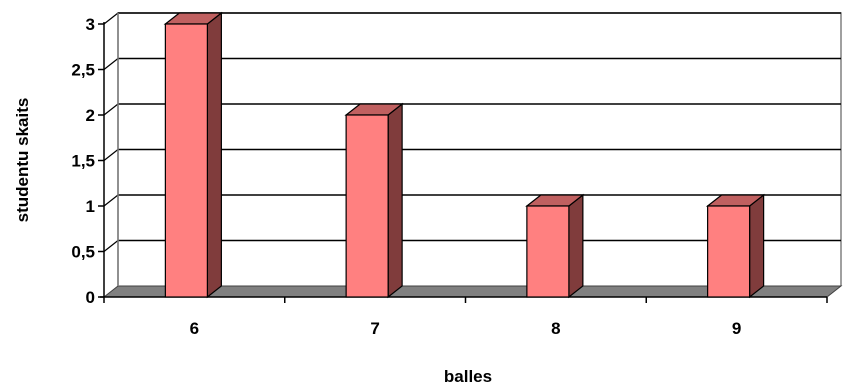  I want to click on y-tick-label: 0,5, so click(83, 252).